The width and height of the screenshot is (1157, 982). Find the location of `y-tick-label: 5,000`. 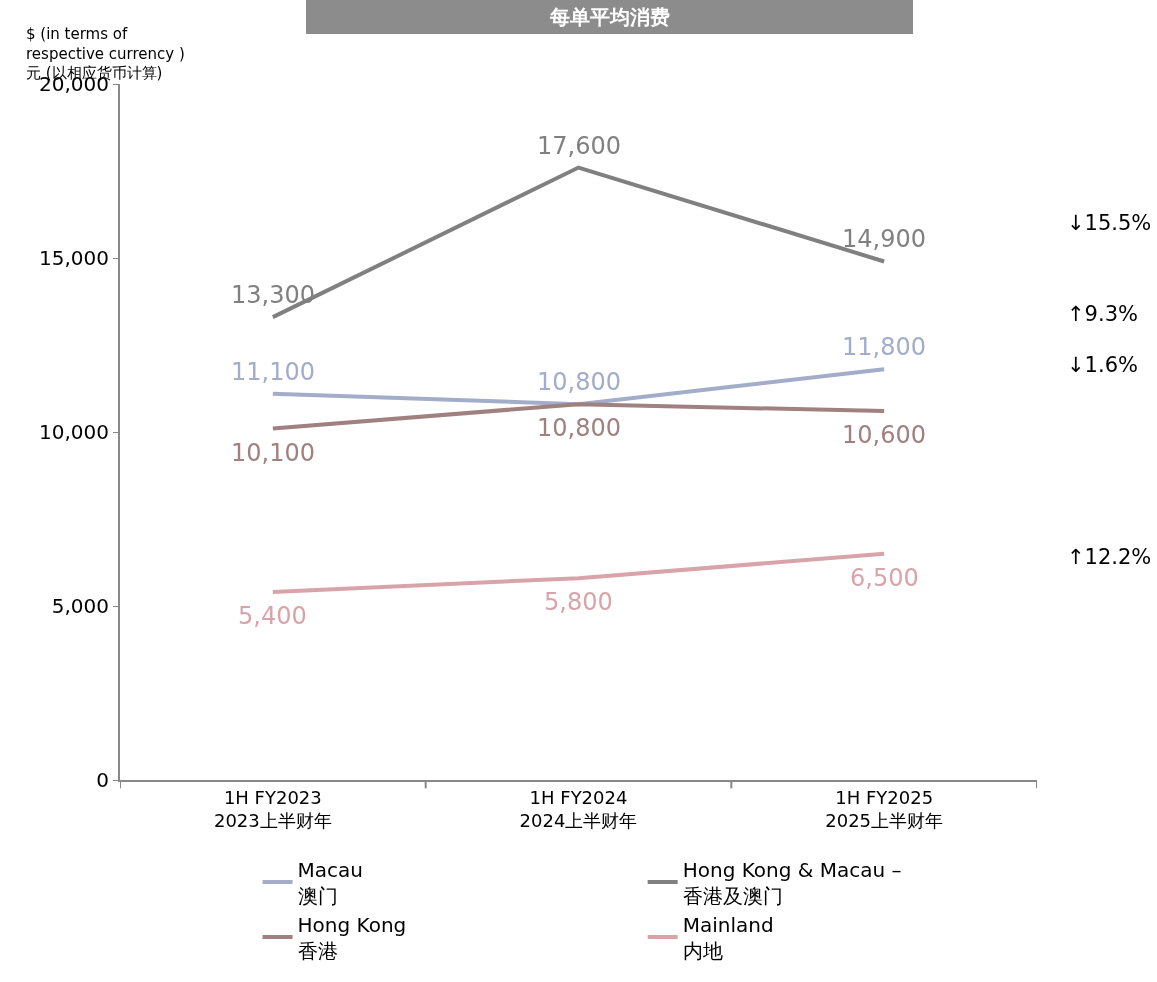

y-tick-label: 5,000 is located at coordinates (80, 606).